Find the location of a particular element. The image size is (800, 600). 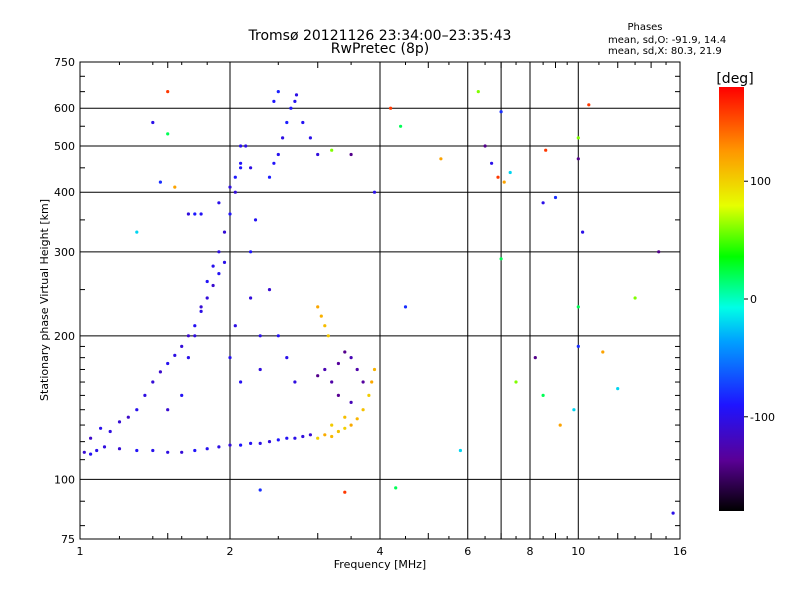

colorbar-ticks: 100 0 -100 is located at coordinates (759, 299).